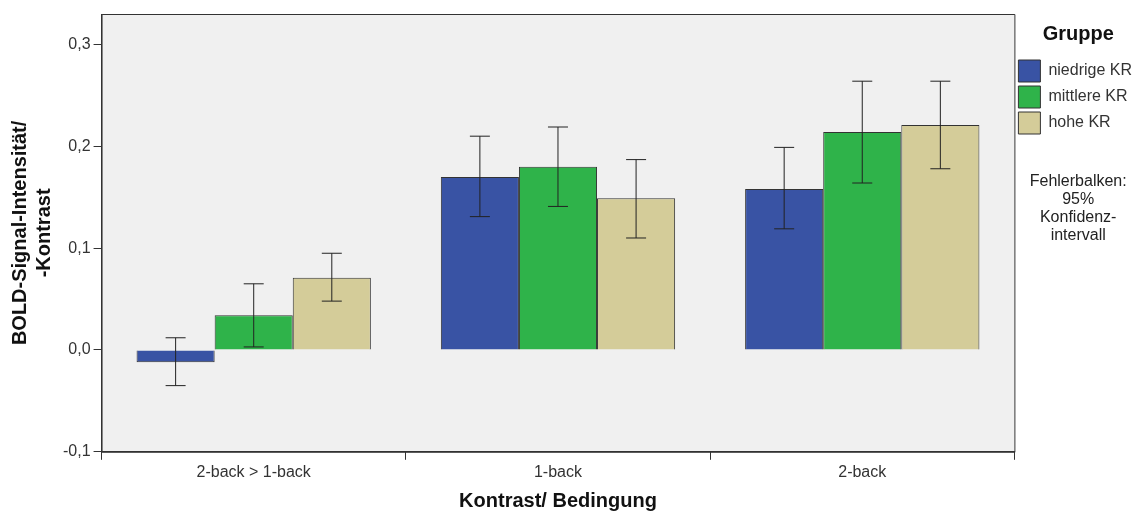 The height and width of the screenshot is (521, 1148). I want to click on x-tick-label: 2-back > 1-back, so click(254, 471).